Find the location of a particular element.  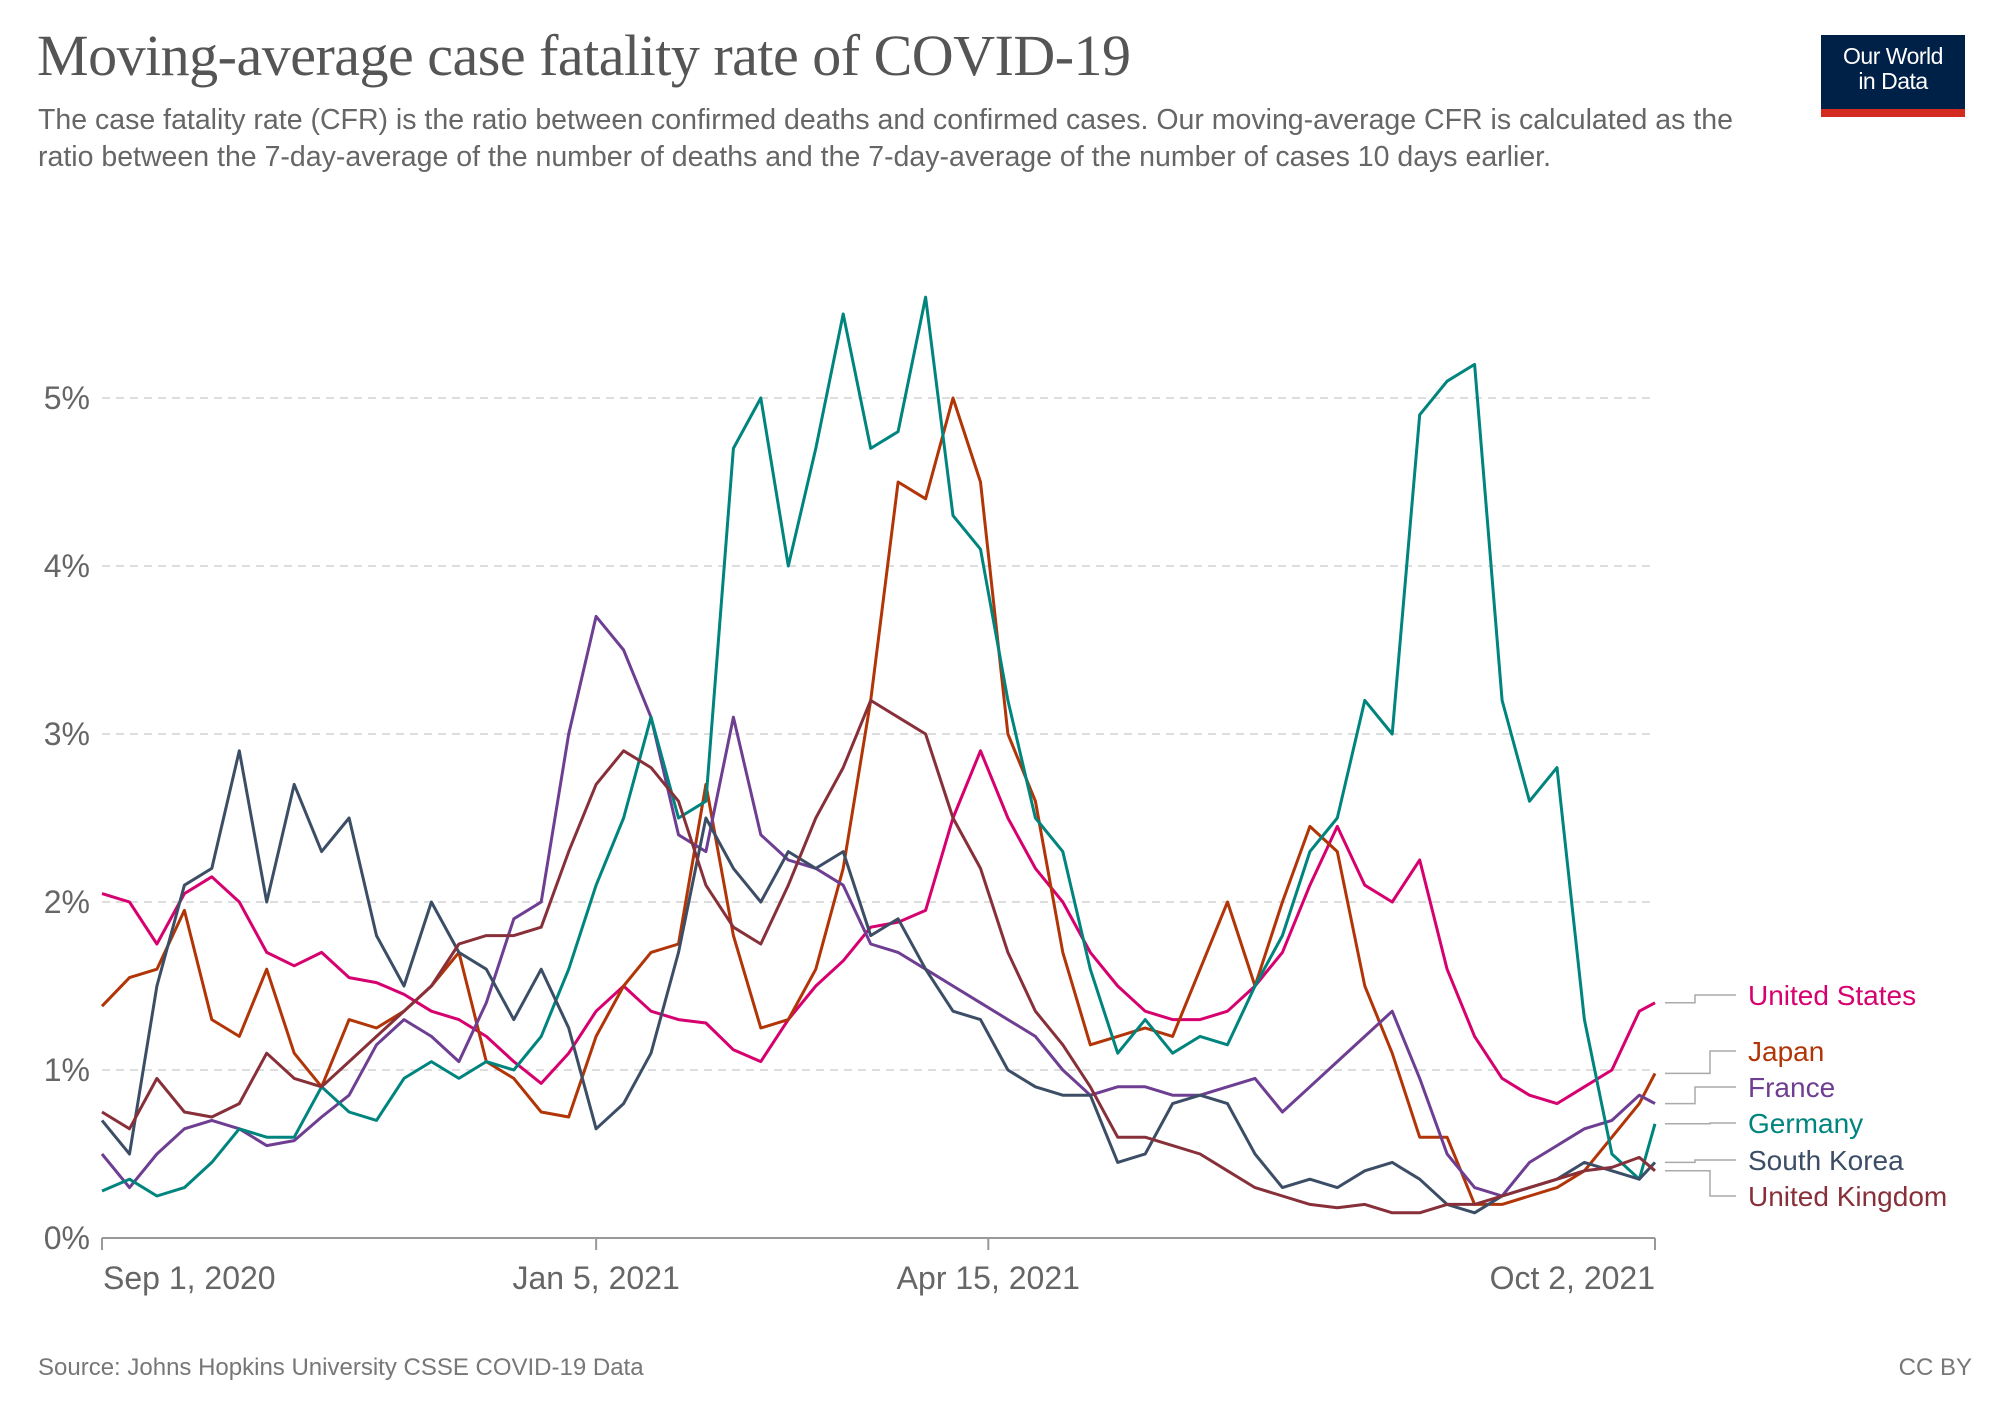

legend-label-japan: Japan is located at coordinates (1786, 1051).